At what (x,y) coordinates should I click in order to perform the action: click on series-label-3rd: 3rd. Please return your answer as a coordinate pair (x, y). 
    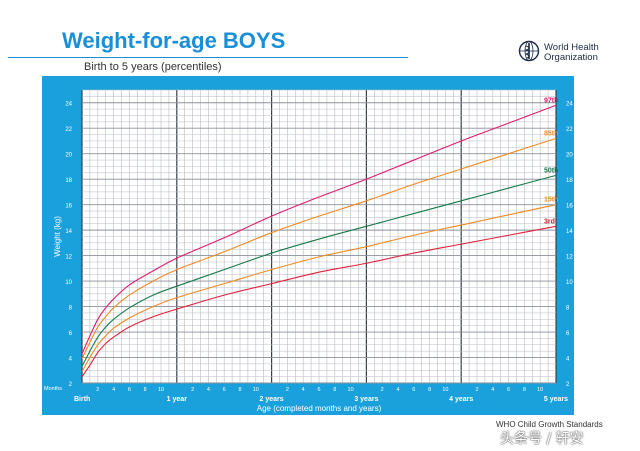
    Looking at the image, I should click on (549, 221).